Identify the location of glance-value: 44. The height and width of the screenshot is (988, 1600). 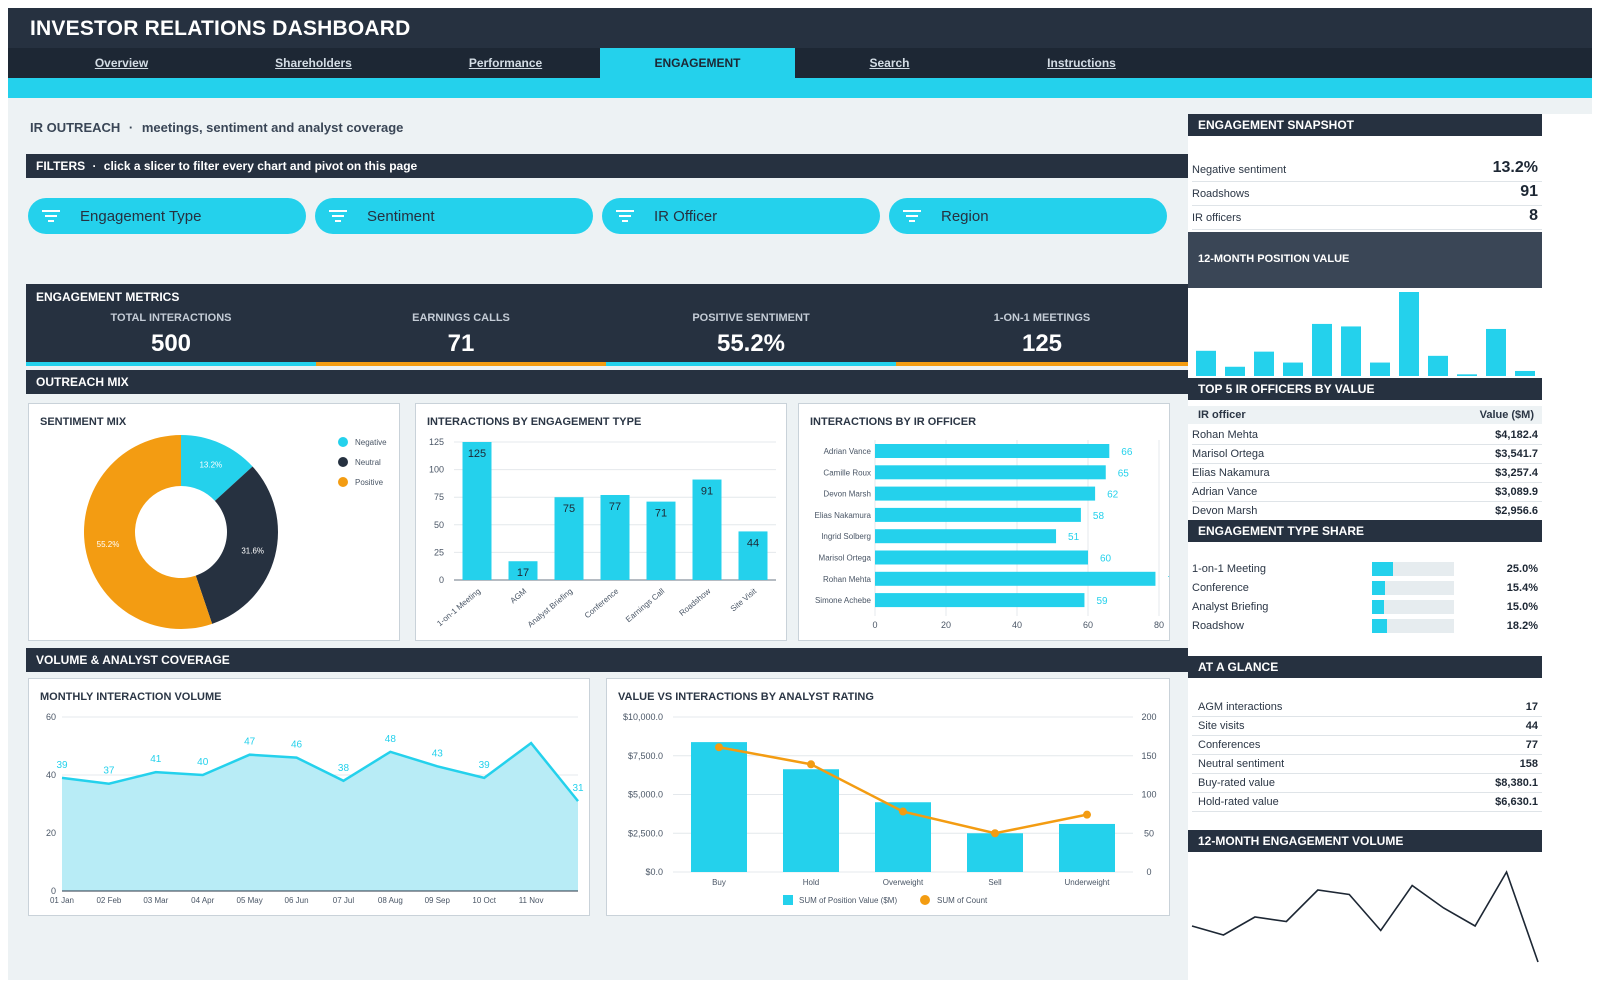
(1531, 726).